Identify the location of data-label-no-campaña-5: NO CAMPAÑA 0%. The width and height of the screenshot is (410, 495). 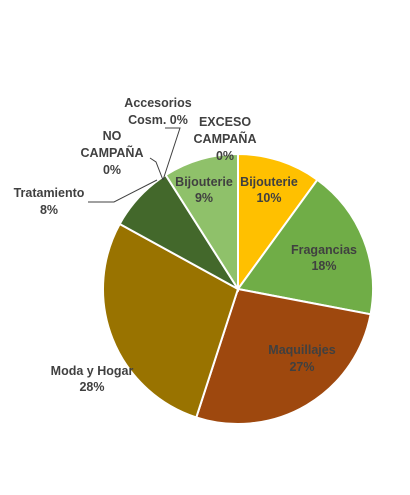
(112, 153).